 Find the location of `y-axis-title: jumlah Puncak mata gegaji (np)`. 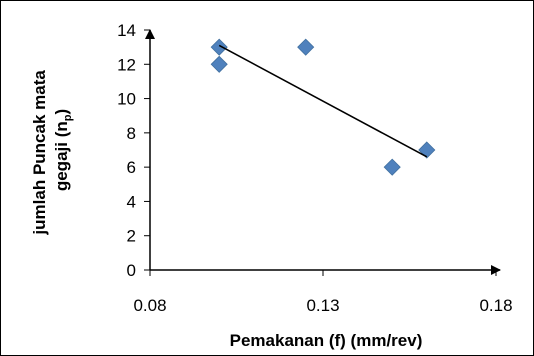

y-axis-title: jumlah Puncak mata gegaji (np) is located at coordinates (52, 150).